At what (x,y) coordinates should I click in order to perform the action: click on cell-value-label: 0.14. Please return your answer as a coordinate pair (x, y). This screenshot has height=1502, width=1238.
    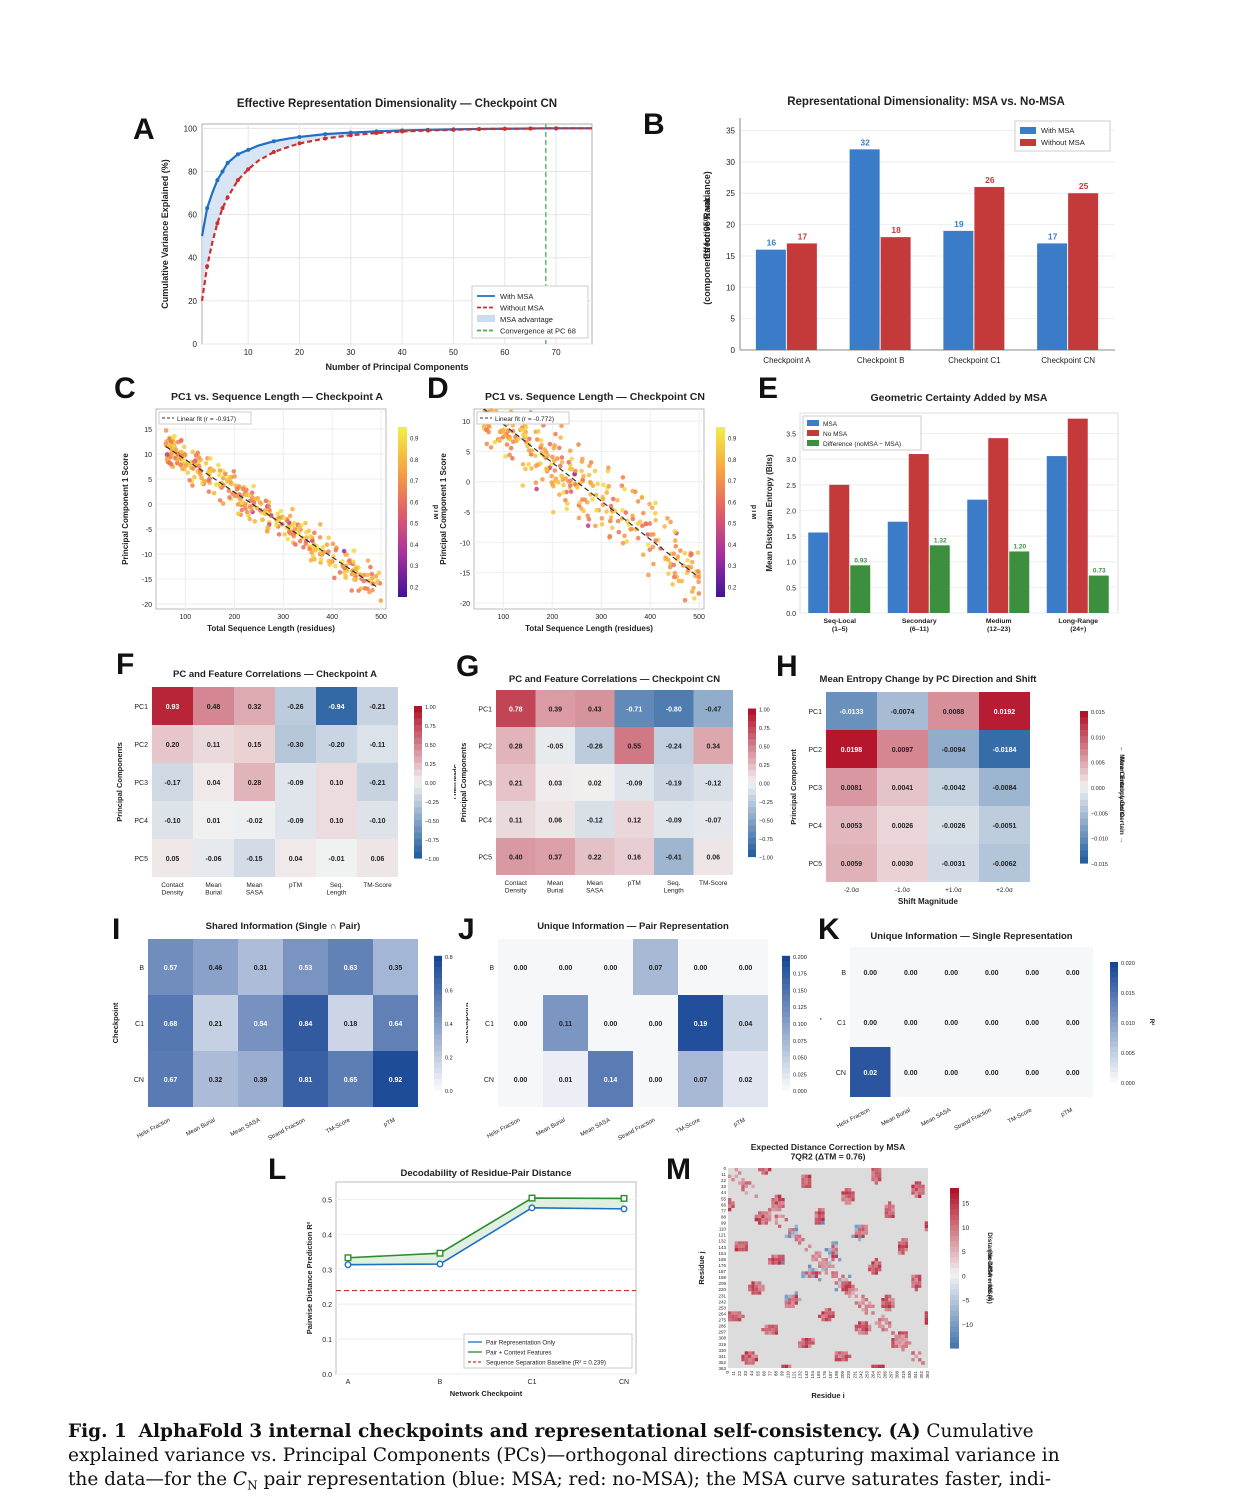
    Looking at the image, I should click on (611, 1080).